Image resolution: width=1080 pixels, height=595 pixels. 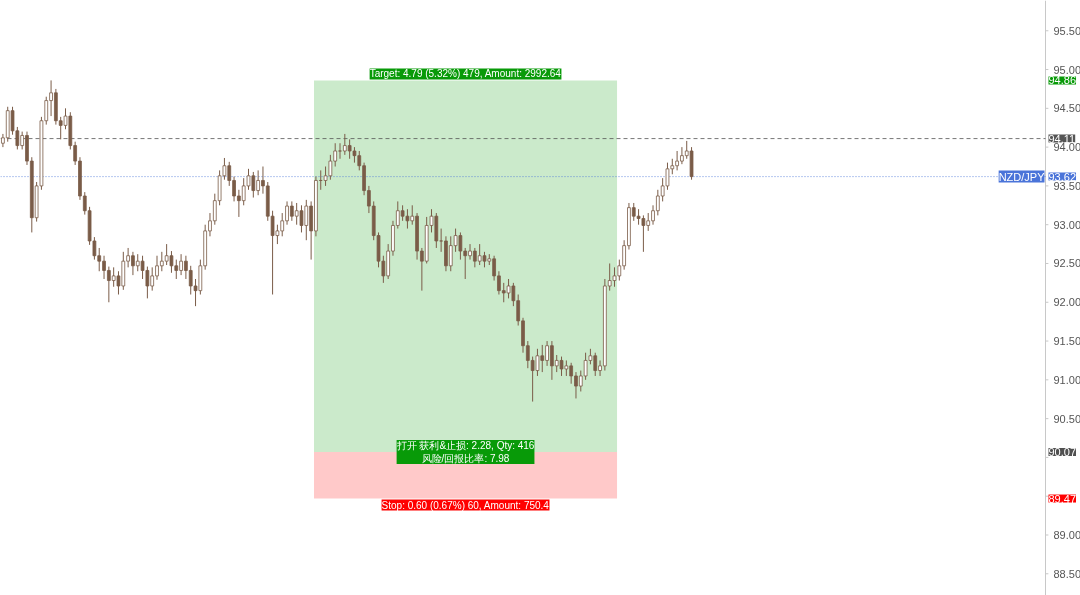 What do you see at coordinates (1062, 451) in the screenshot?
I see `text: 90.07` at bounding box center [1062, 451].